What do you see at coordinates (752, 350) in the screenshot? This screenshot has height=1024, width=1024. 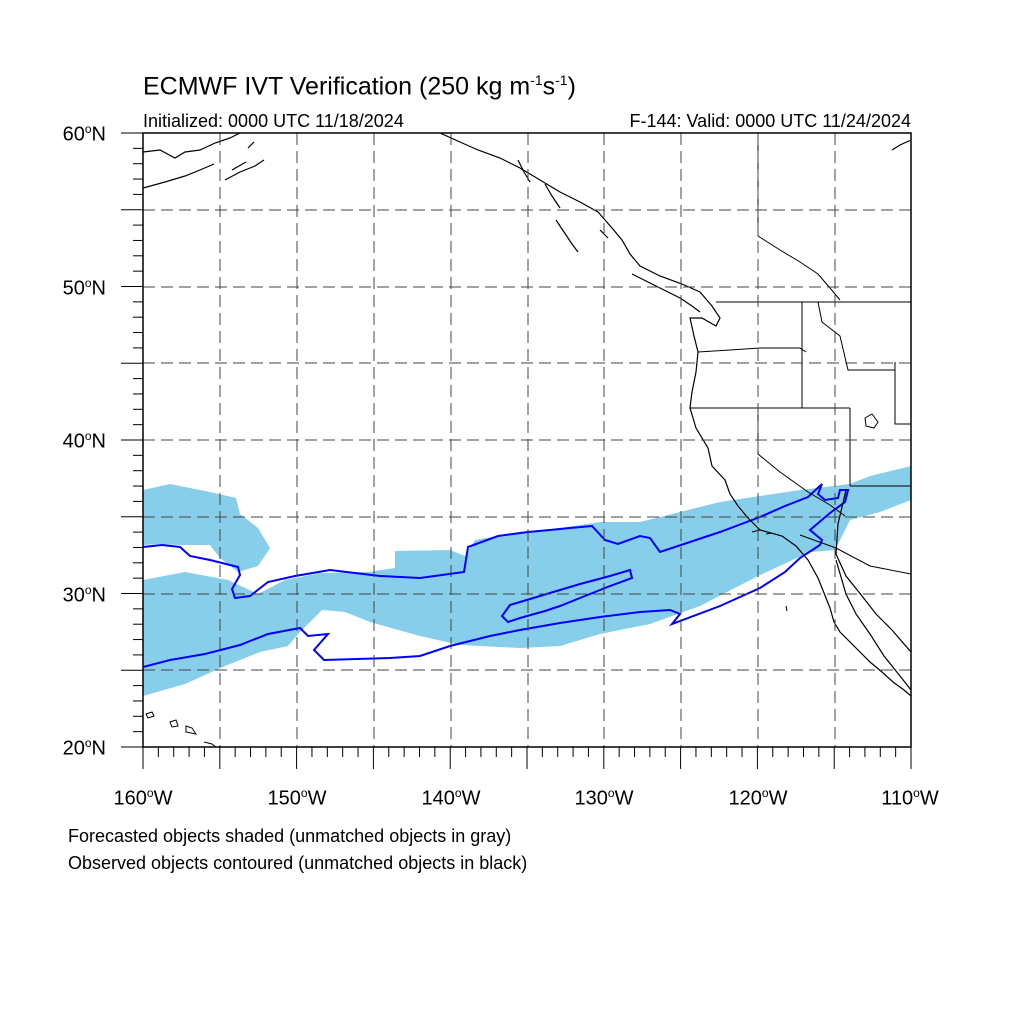 I see `border-wa-or` at bounding box center [752, 350].